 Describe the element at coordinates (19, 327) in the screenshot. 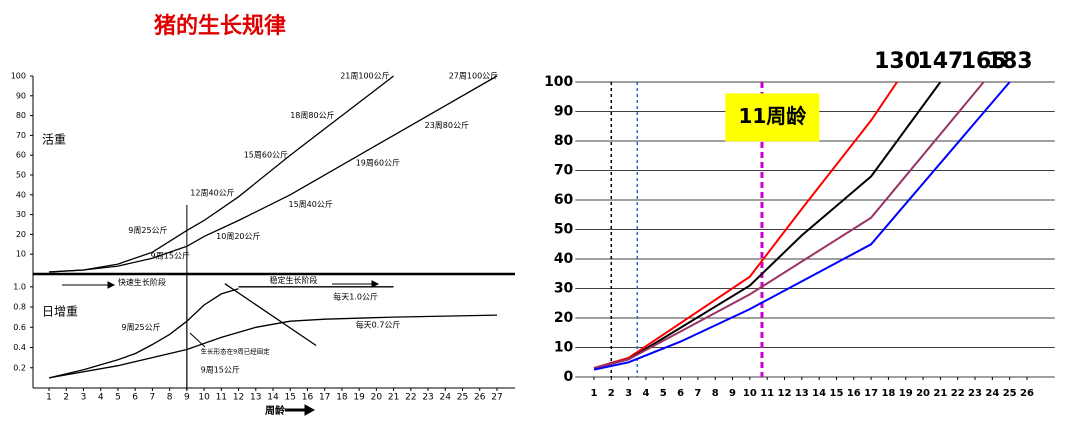

I see `y-tick-label: 0.6` at that location.